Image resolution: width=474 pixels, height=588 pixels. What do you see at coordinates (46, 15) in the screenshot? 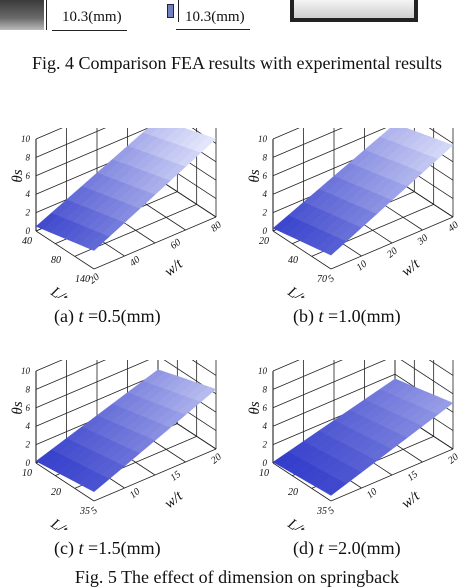
I see `fig4-dimension-line-left` at bounding box center [46, 15].